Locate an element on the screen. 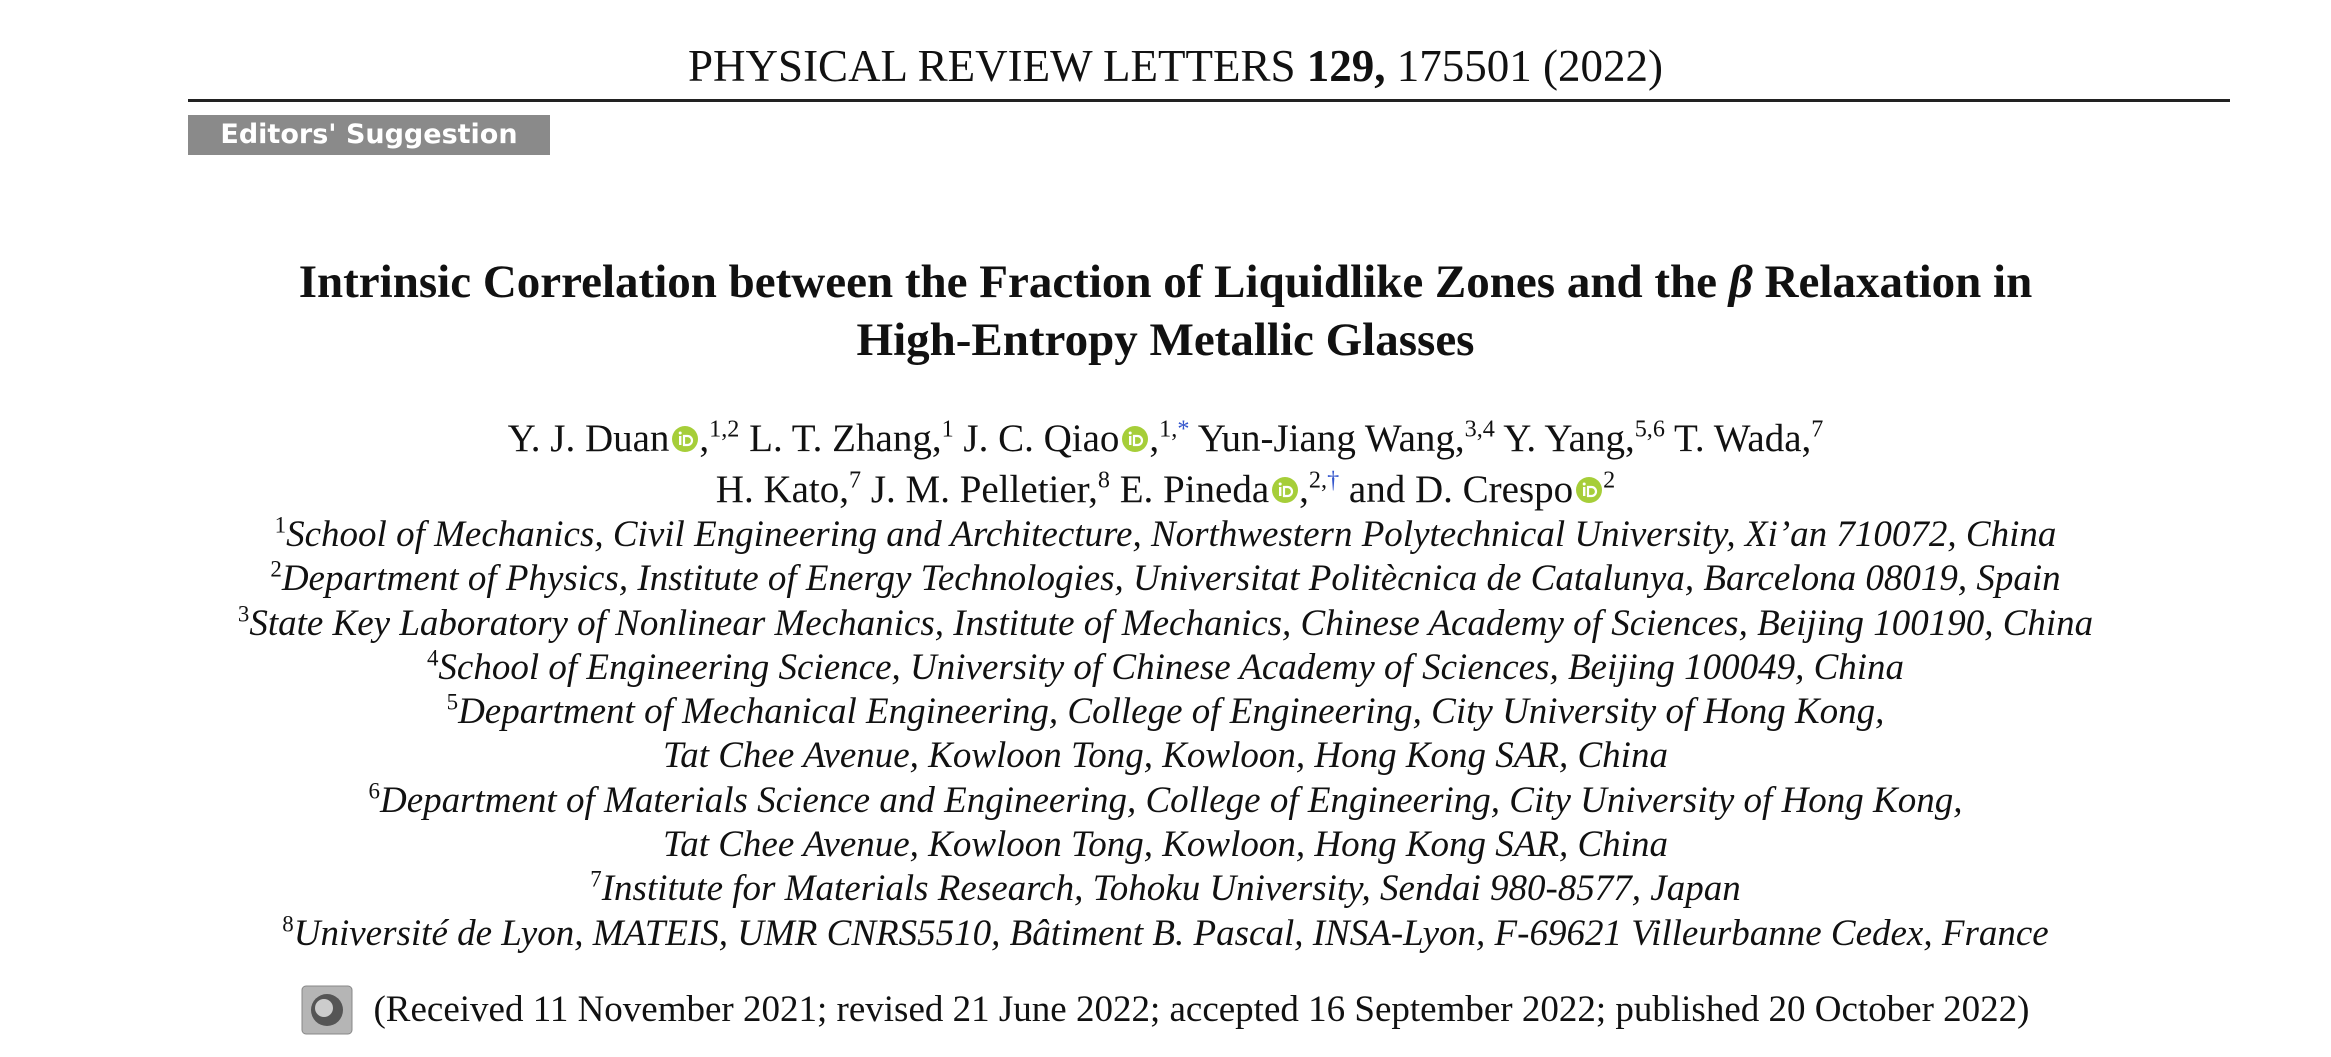 The image size is (2331, 1057). affiliation-index: 4 is located at coordinates (432, 658).